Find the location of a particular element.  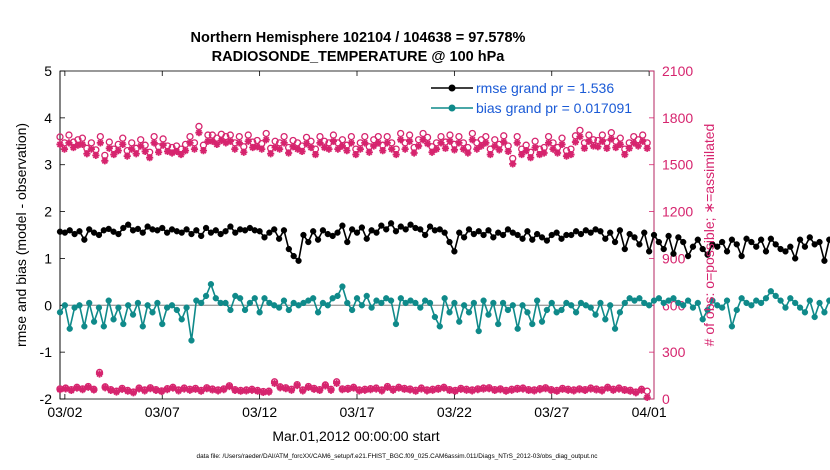

legend-rmse-label: rmse grand pr = 1.536 is located at coordinates (545, 88).